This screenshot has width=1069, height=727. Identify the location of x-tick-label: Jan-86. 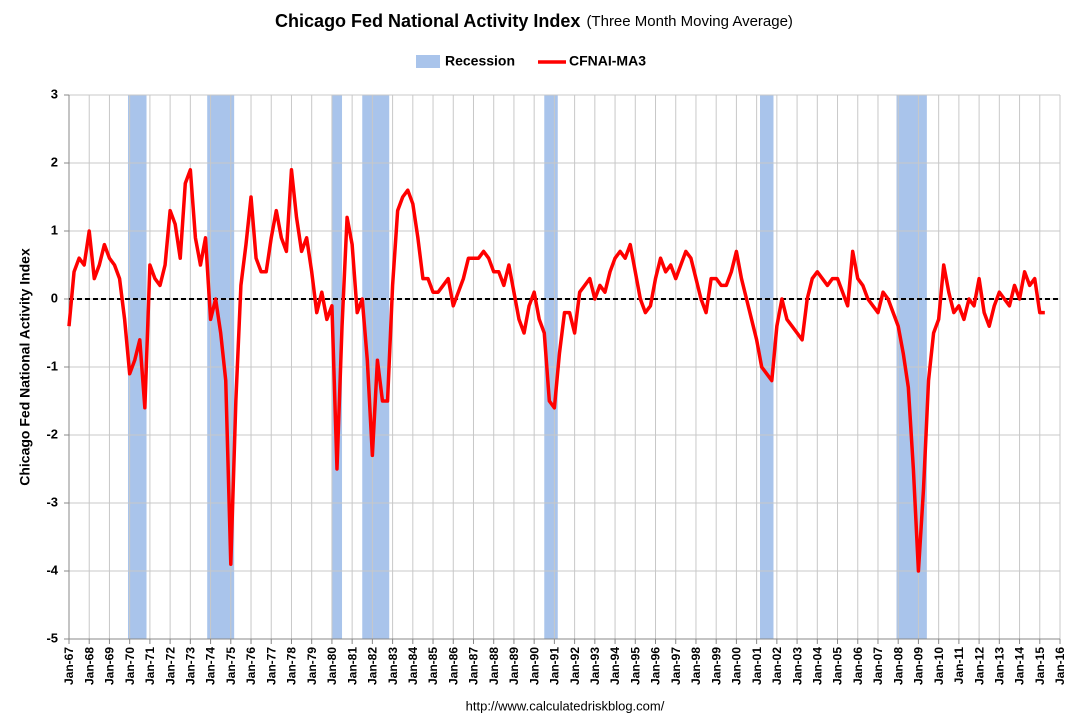
(453, 666).